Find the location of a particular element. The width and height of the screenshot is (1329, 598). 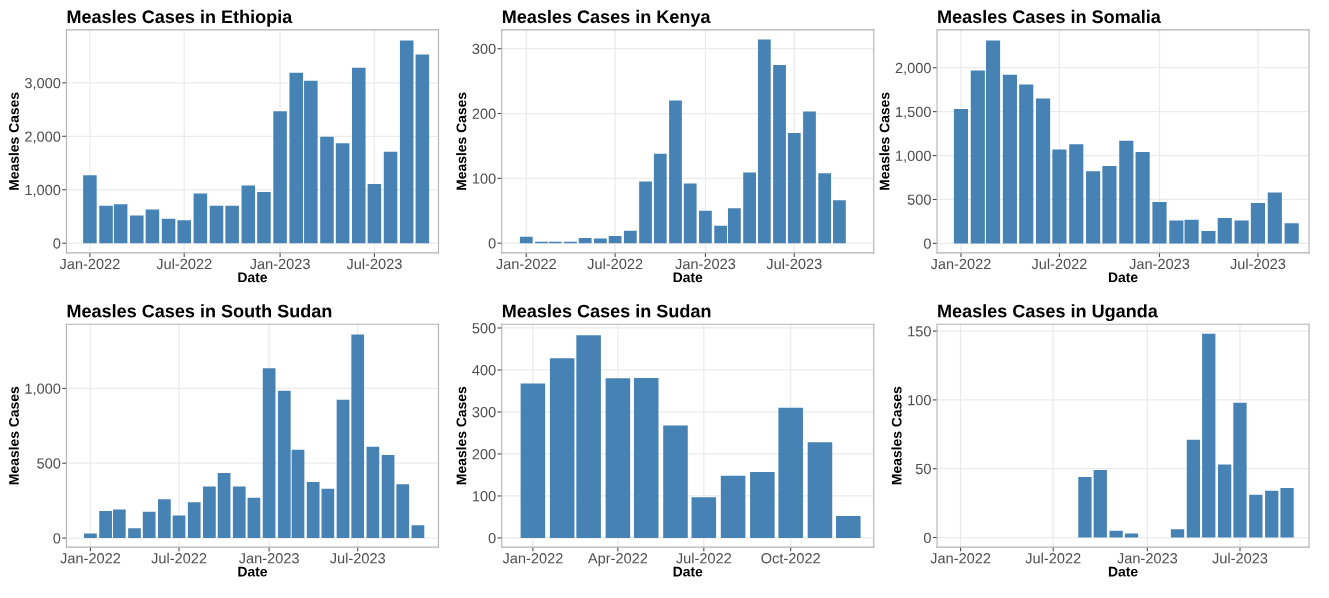

y-tick-label: 150 is located at coordinates (919, 331).